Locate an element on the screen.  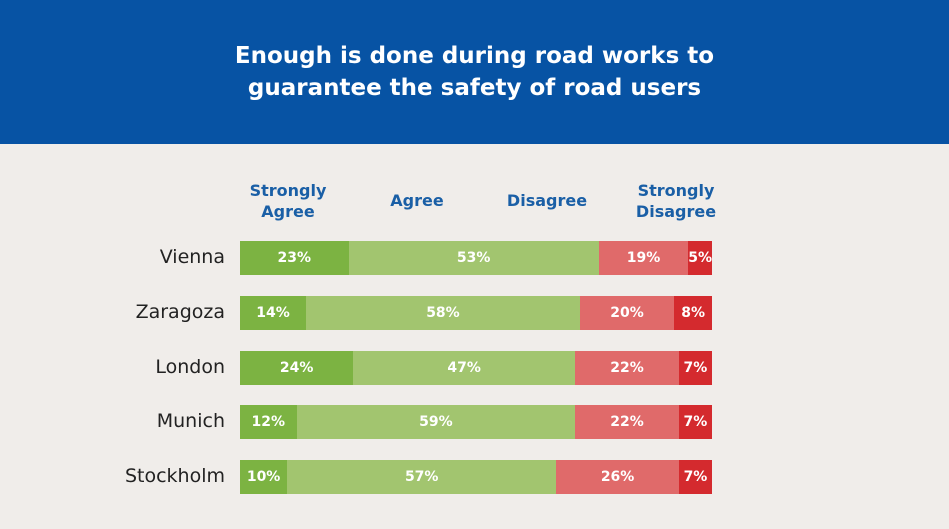
bar-segment-strongly-disagree-vienna: 5% is located at coordinates (700, 258).